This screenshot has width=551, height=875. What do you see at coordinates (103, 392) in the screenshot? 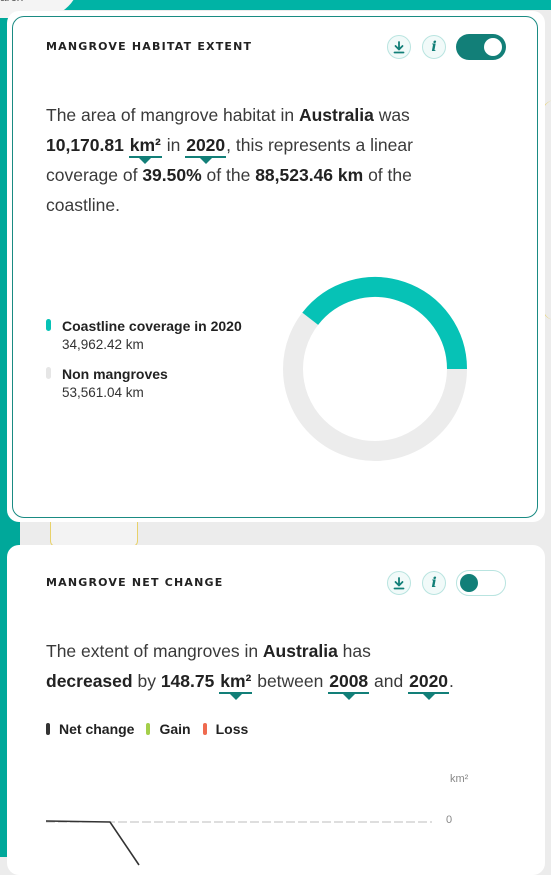
I see `legend-value: 53,561.04 km` at bounding box center [103, 392].